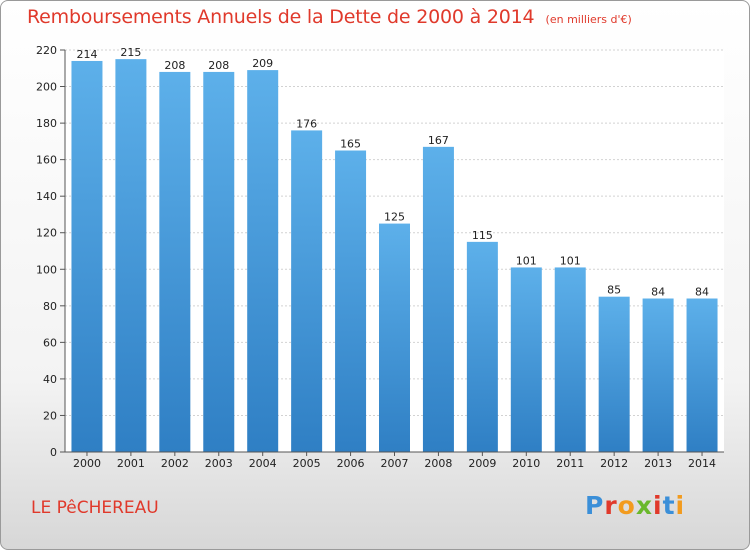  Describe the element at coordinates (588, 19) in the screenshot. I see `chart-subtitle: (en milliers d'€)` at that location.